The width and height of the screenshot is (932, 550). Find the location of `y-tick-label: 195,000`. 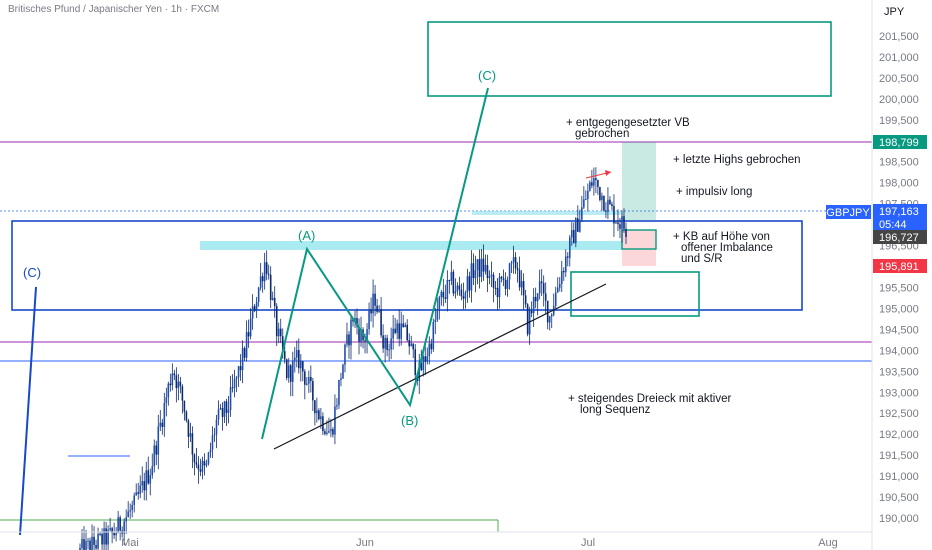

y-tick-label: 195,000 is located at coordinates (899, 309).